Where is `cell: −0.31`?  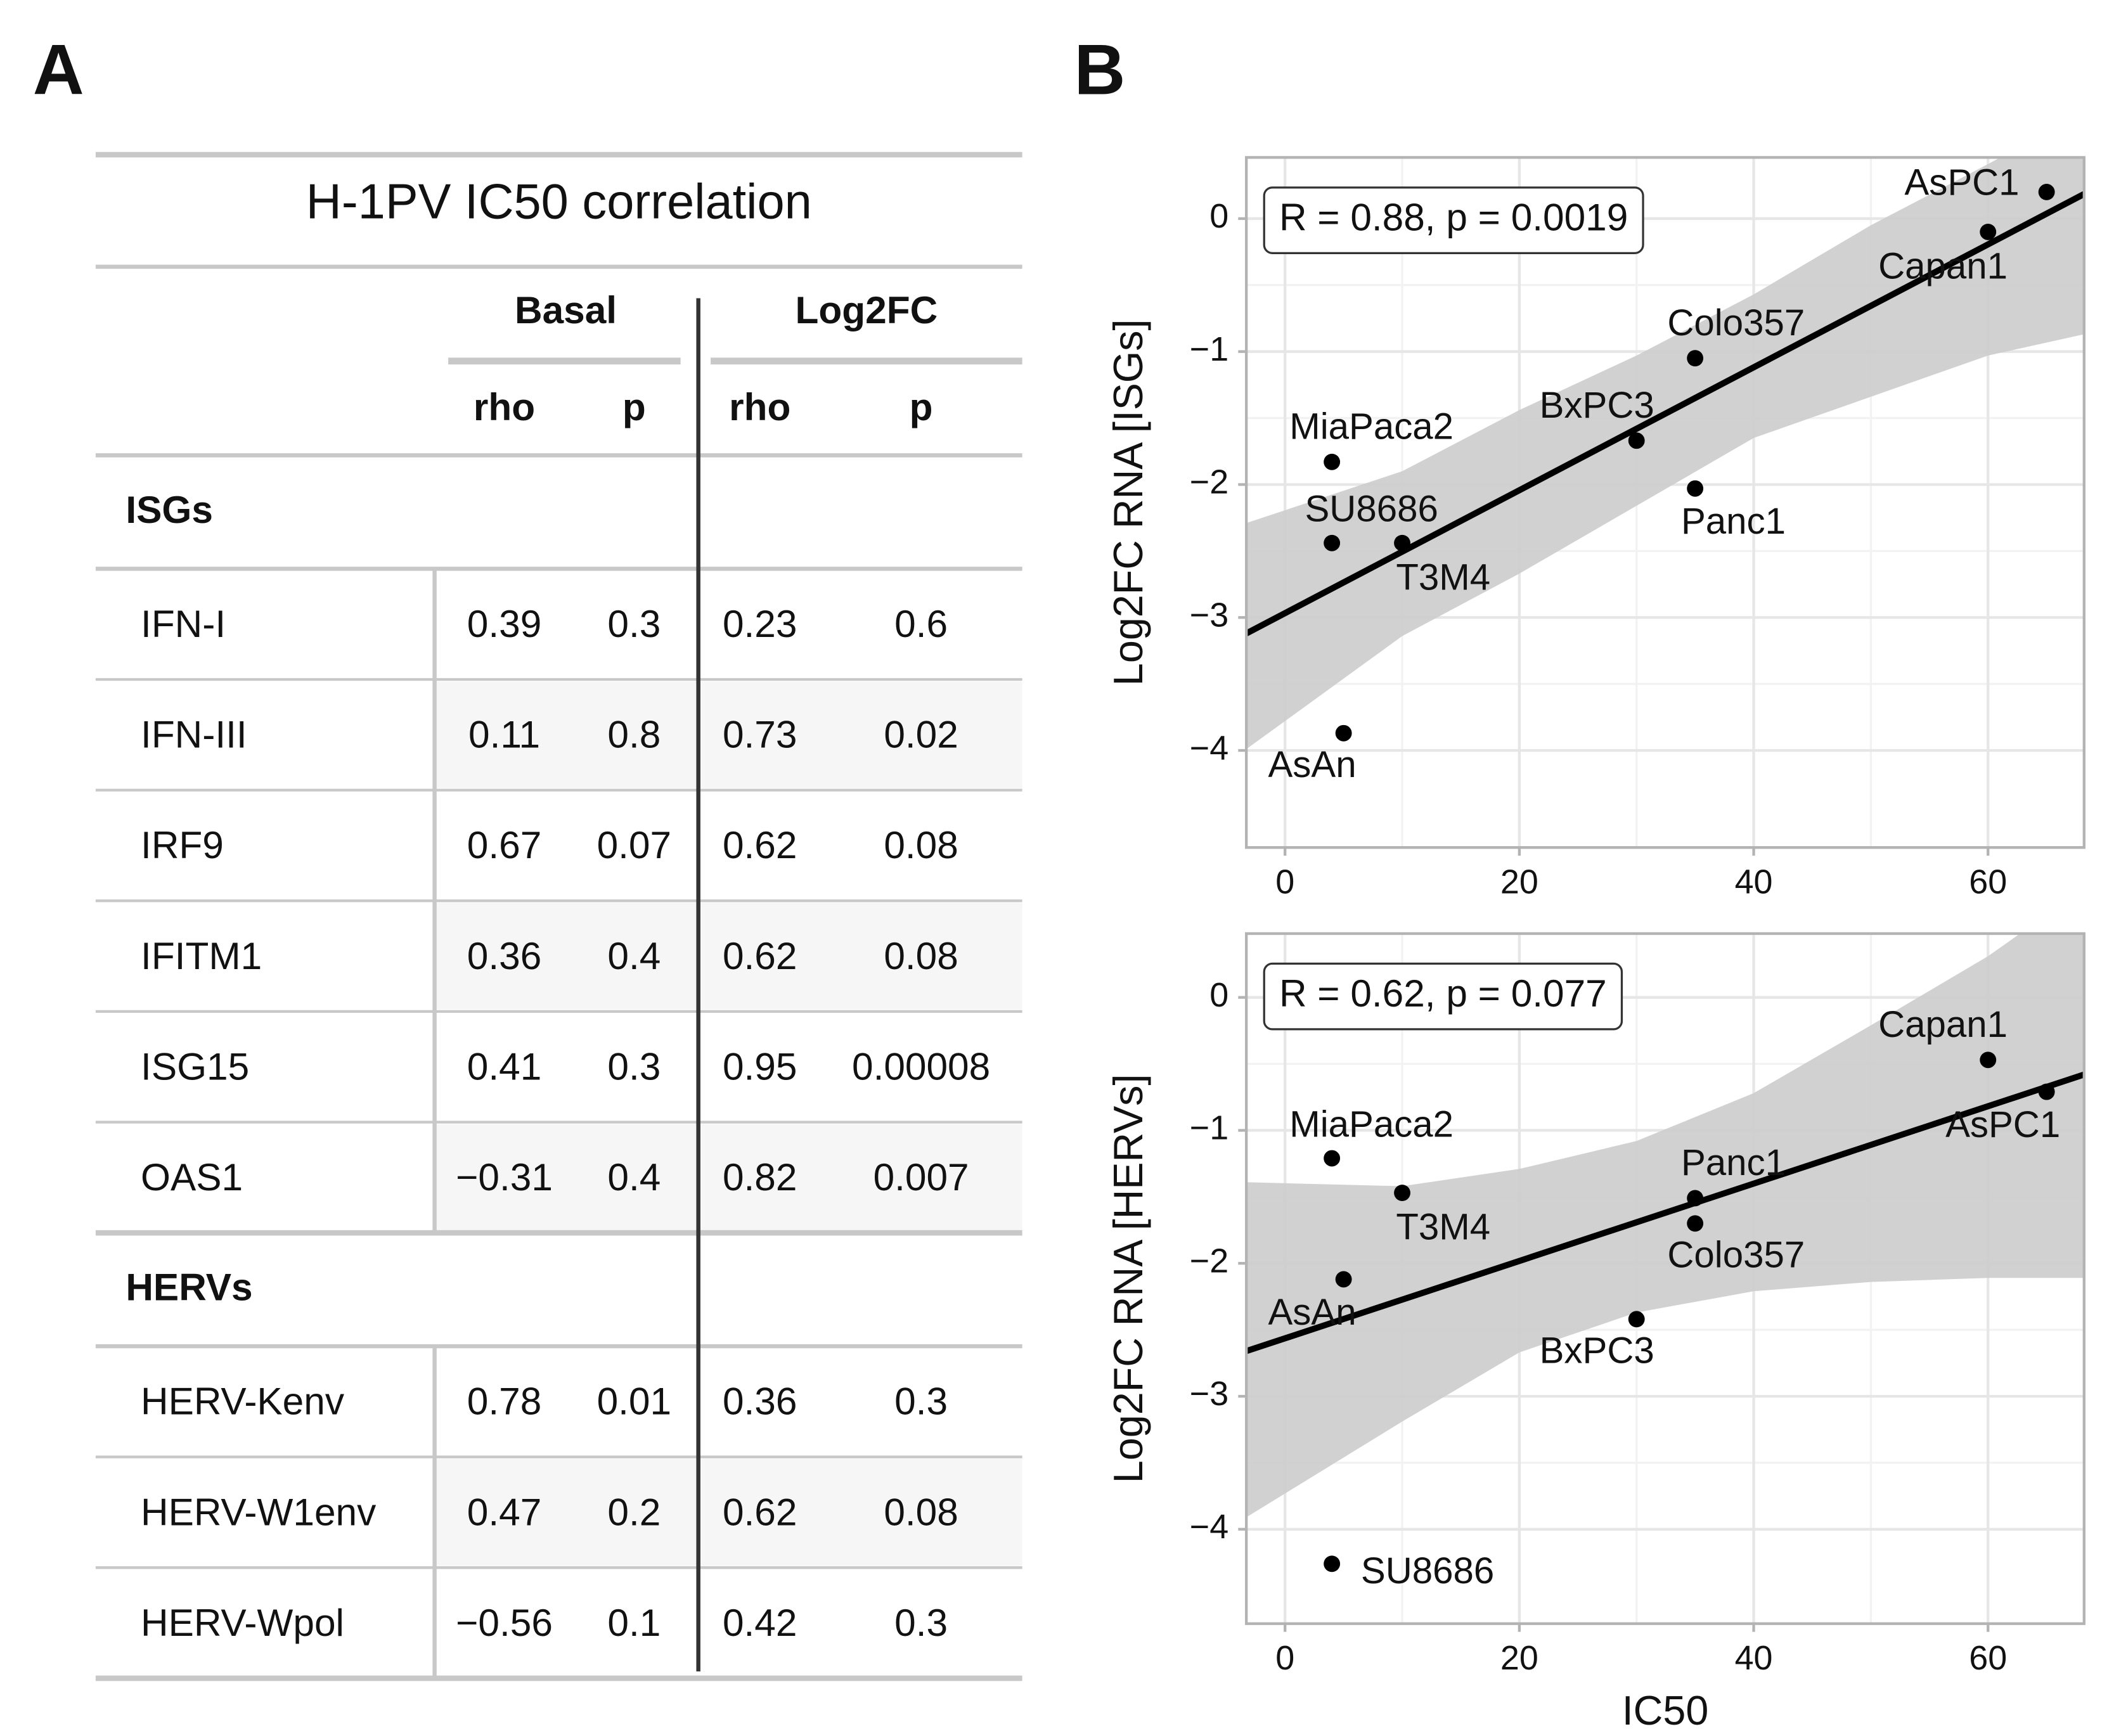 cell: −0.31 is located at coordinates (504, 1177).